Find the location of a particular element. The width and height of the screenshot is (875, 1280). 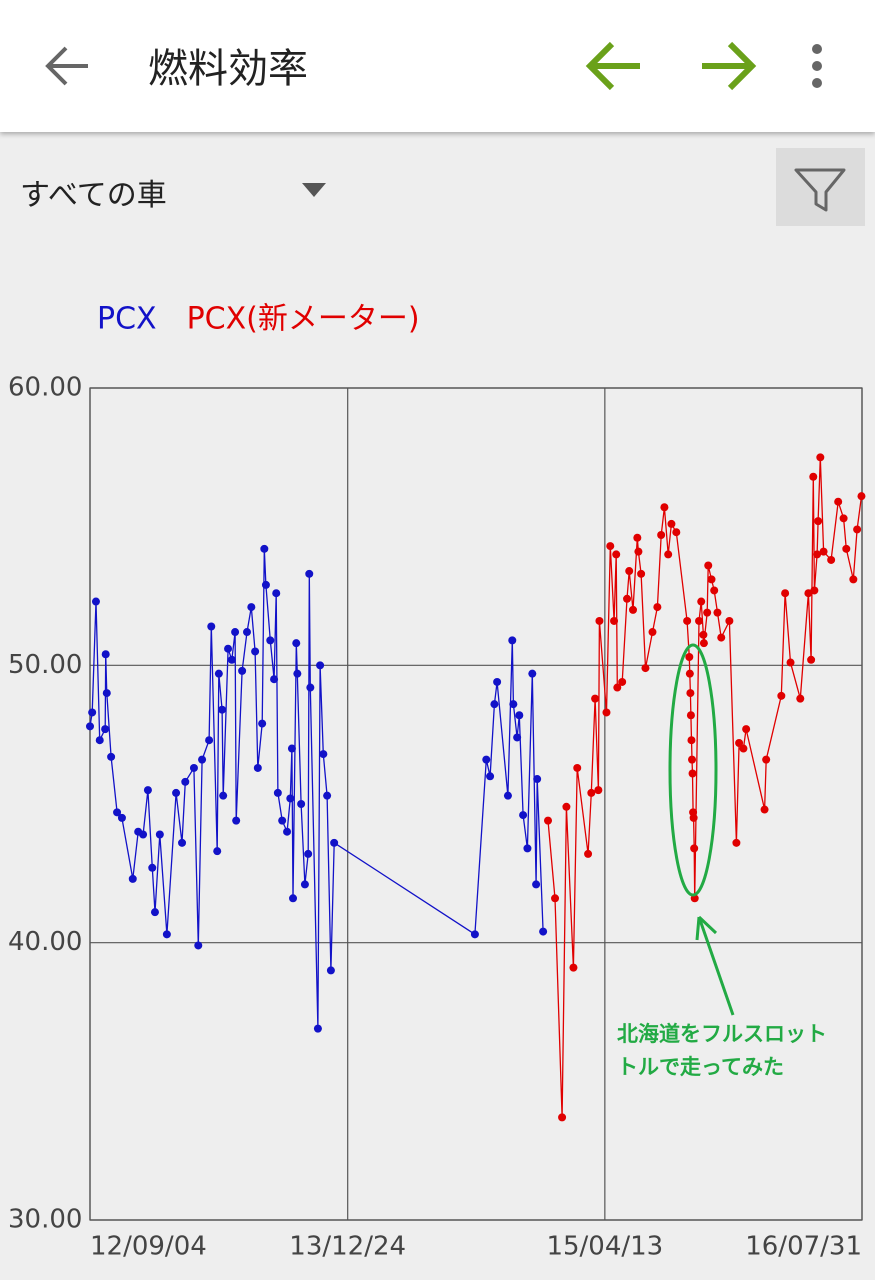

annotation-text: 北海道をフルスロット is located at coordinates (722, 1034).